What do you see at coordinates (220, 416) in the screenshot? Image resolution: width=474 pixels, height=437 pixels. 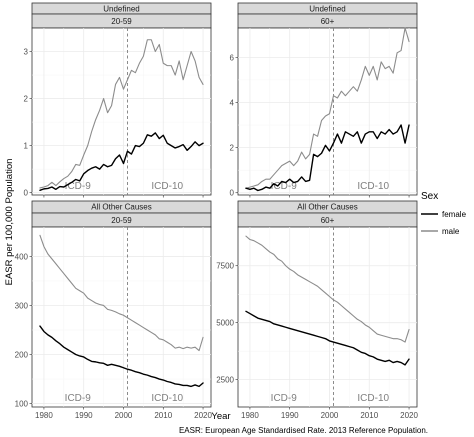 I see `x-axis-title: Year` at bounding box center [220, 416].